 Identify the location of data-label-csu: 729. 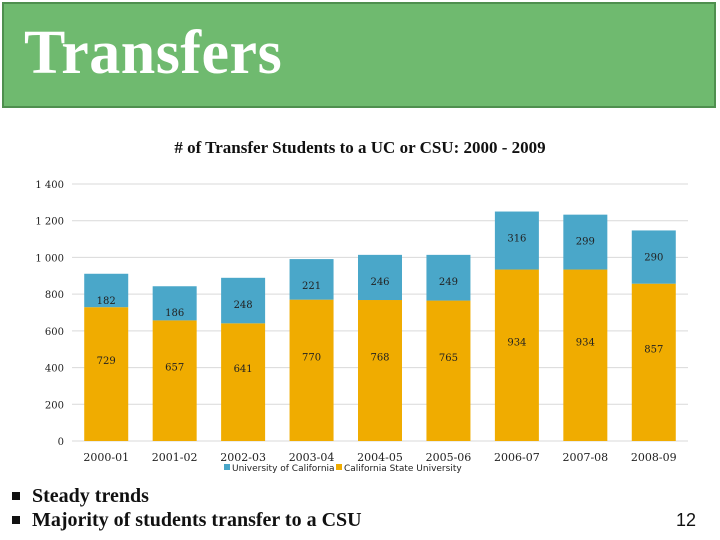
(106, 361).